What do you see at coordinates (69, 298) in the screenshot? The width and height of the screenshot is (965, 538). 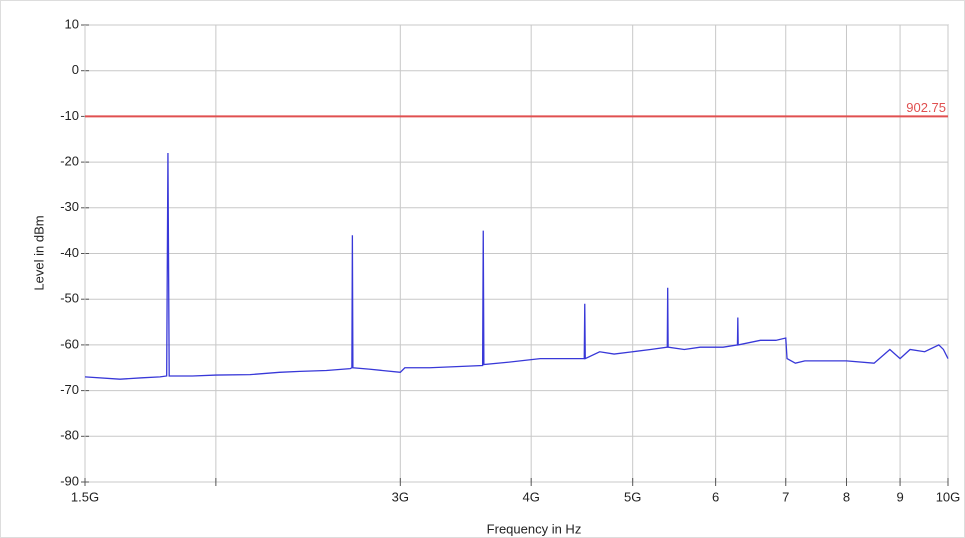 I see `y-tick-label: -50` at bounding box center [69, 298].